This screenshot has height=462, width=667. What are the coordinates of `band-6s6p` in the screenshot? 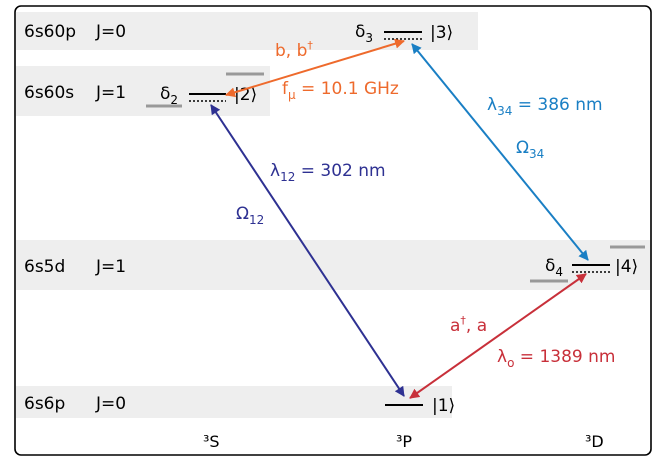 It's located at (234, 402).